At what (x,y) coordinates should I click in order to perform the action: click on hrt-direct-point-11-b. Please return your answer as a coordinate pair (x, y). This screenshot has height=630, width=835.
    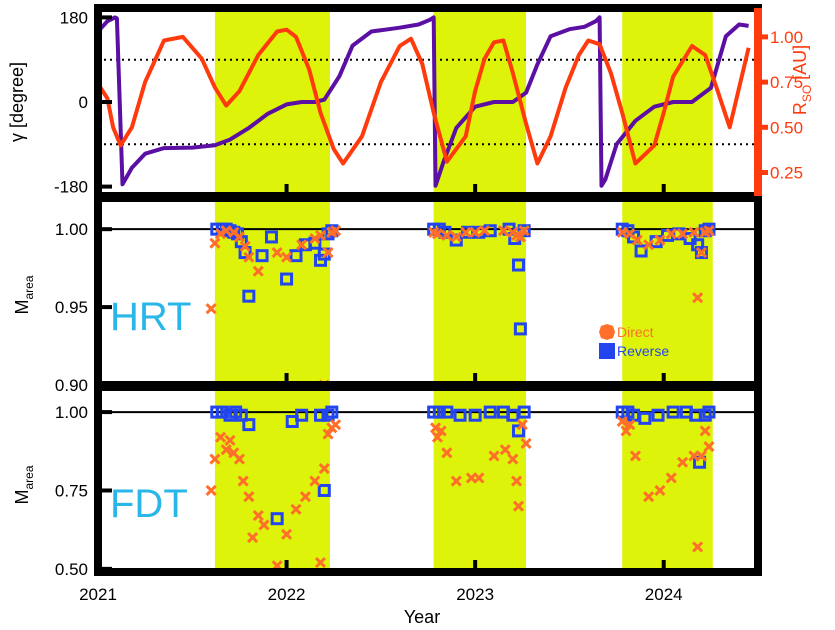
    Looking at the image, I should click on (302, 245).